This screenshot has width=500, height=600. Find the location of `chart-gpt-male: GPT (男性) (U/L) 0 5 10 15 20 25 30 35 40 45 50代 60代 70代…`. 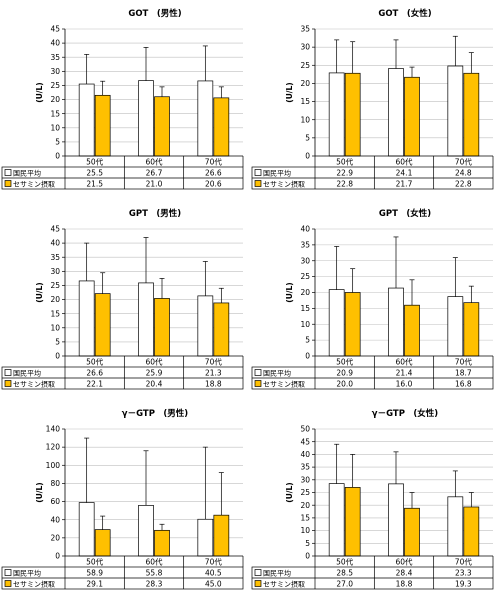

chart-gpt-male: GPT (男性) (U/L) 0 5 10 15 20 25 30 35 40 45 50代 60代 70代… is located at coordinates (122, 299).